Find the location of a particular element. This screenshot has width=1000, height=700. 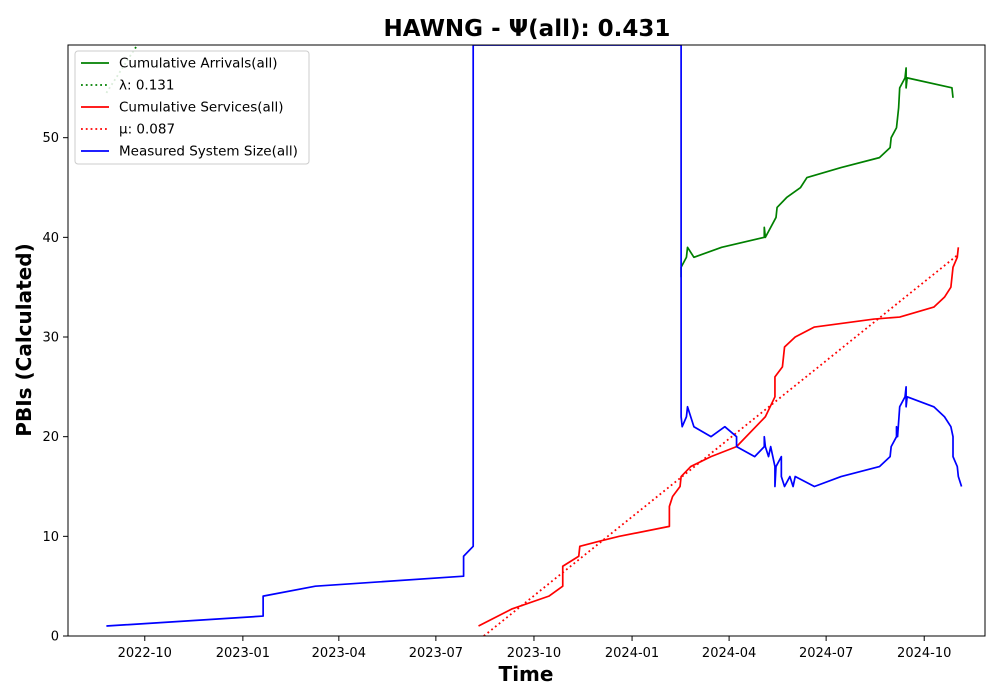

legend-label: λ: 0.131 is located at coordinates (146, 86).